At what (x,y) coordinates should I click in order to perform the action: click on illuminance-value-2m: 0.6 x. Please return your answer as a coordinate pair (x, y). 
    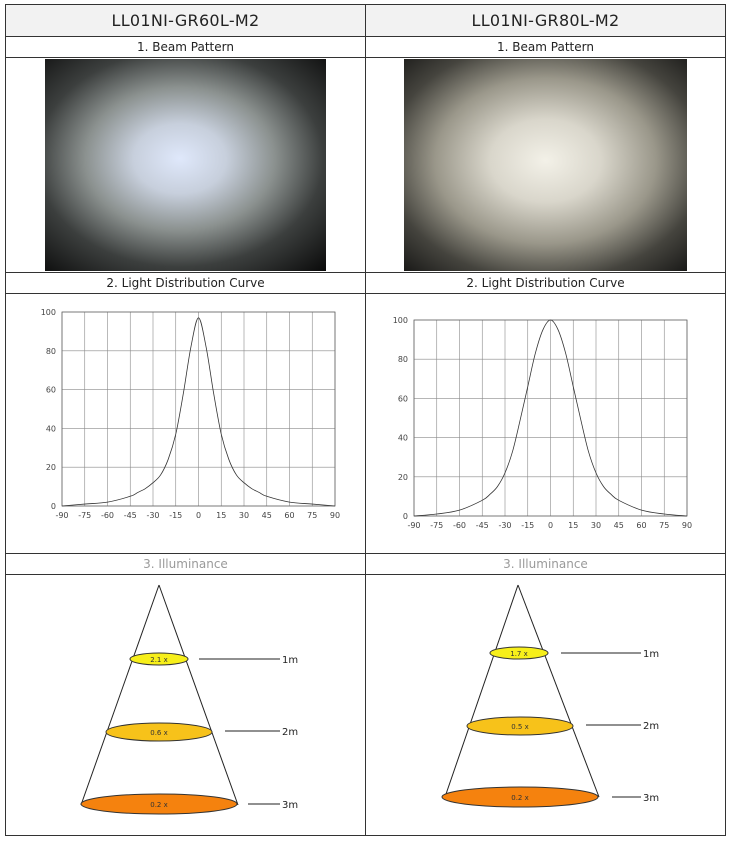
    Looking at the image, I should click on (159, 733).